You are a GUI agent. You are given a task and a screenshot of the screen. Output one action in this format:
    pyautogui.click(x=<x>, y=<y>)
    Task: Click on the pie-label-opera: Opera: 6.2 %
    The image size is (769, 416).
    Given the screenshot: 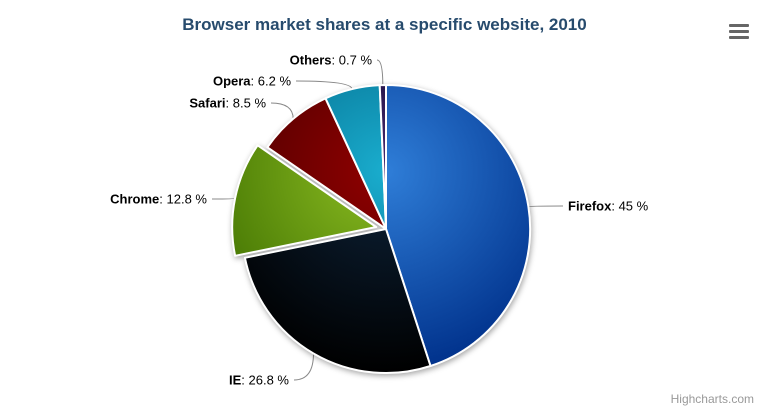 What is the action you would take?
    pyautogui.click(x=251, y=81)
    